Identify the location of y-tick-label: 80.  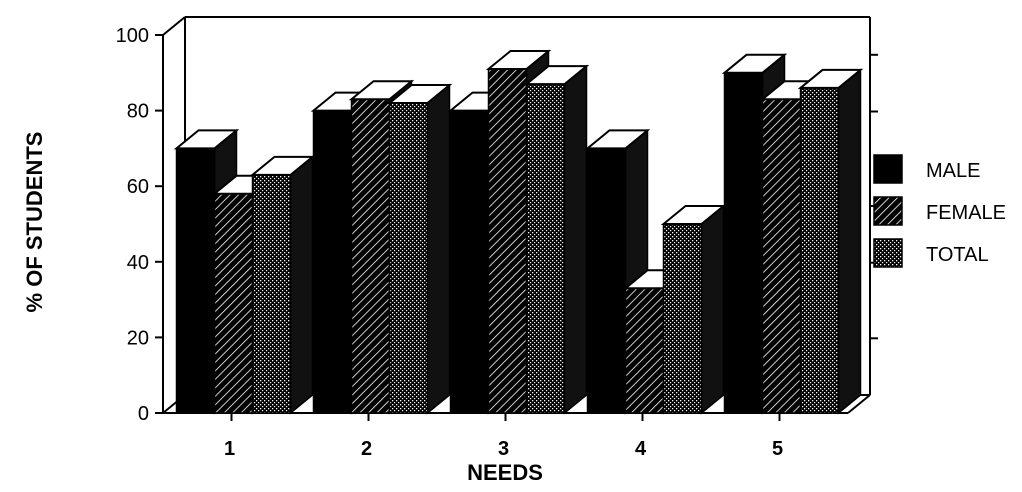
(138, 112).